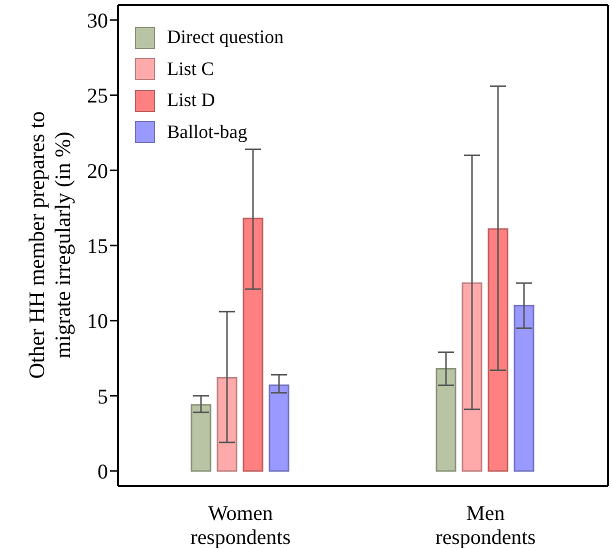  Describe the element at coordinates (207, 132) in the screenshot. I see `legend-label: Ballot-bag` at that location.